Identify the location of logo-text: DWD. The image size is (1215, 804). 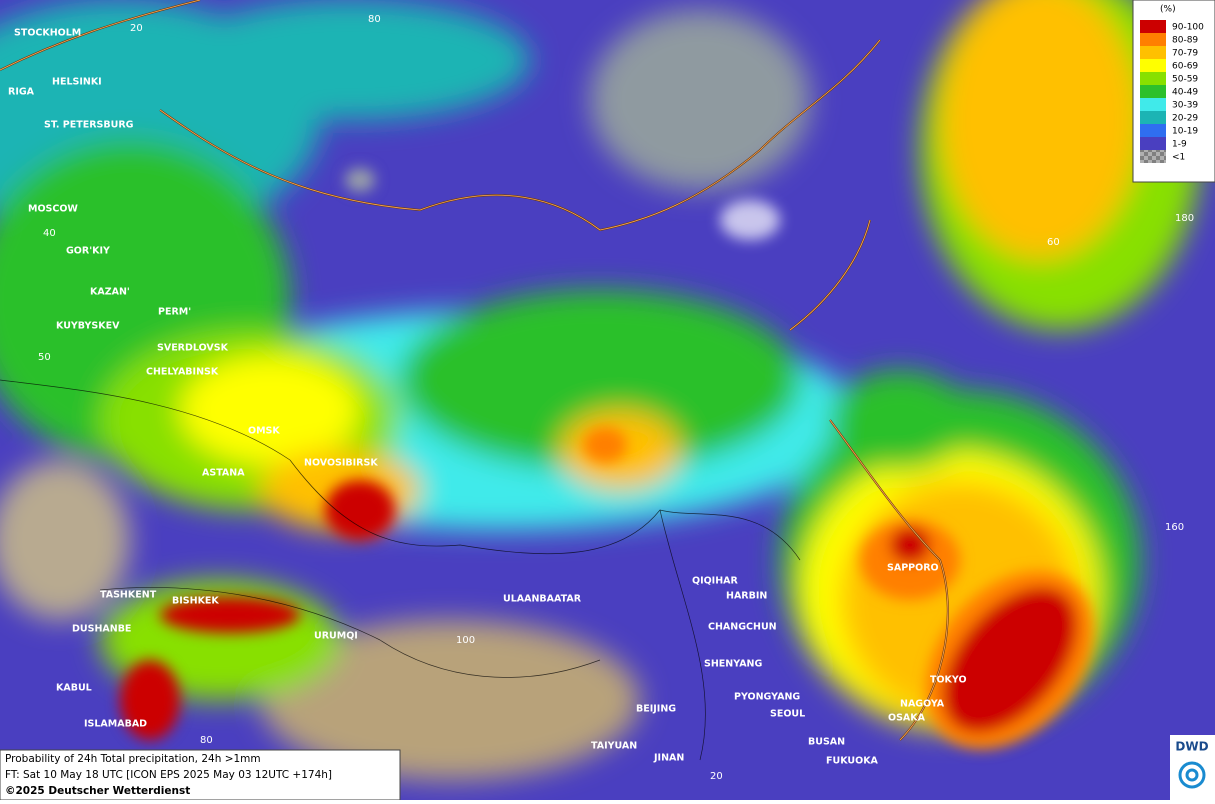
(1191, 747).